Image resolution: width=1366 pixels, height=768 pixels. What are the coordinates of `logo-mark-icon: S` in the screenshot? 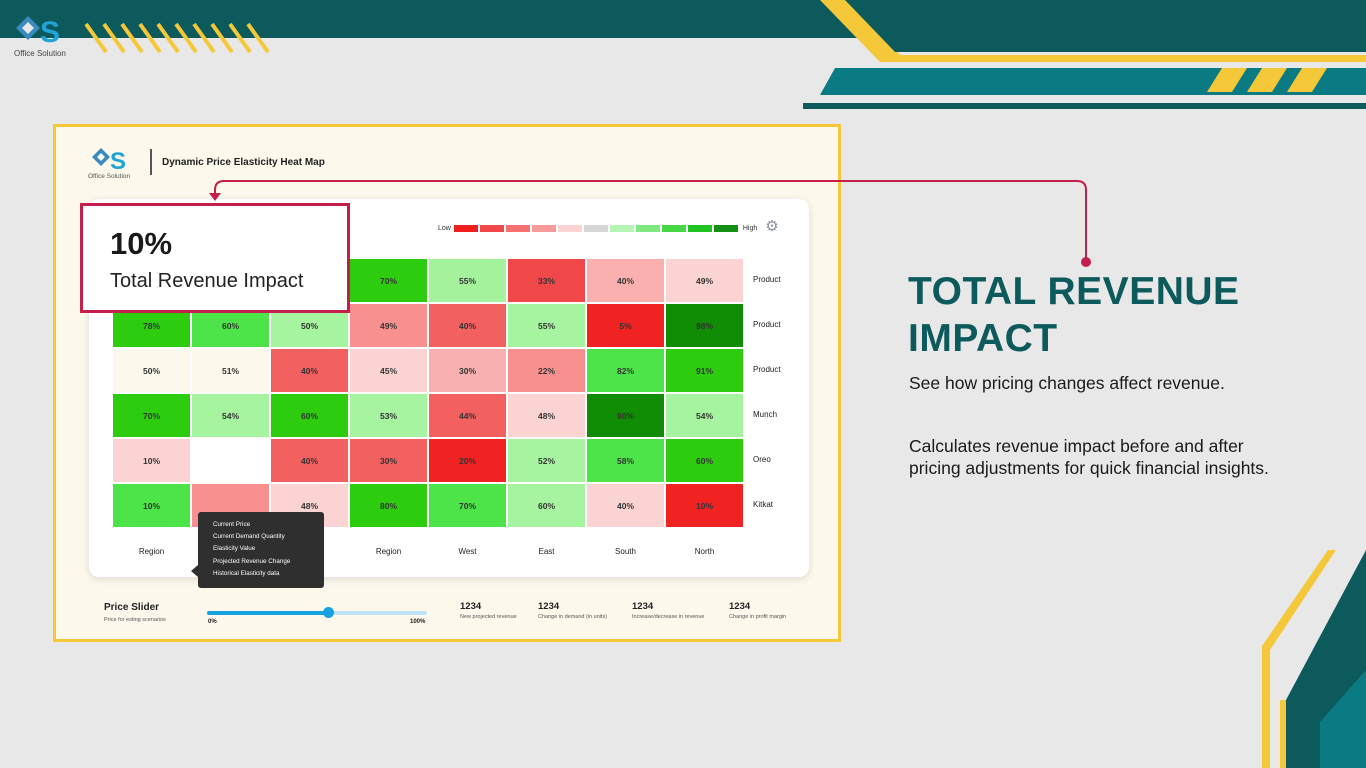 It's located at (38, 32).